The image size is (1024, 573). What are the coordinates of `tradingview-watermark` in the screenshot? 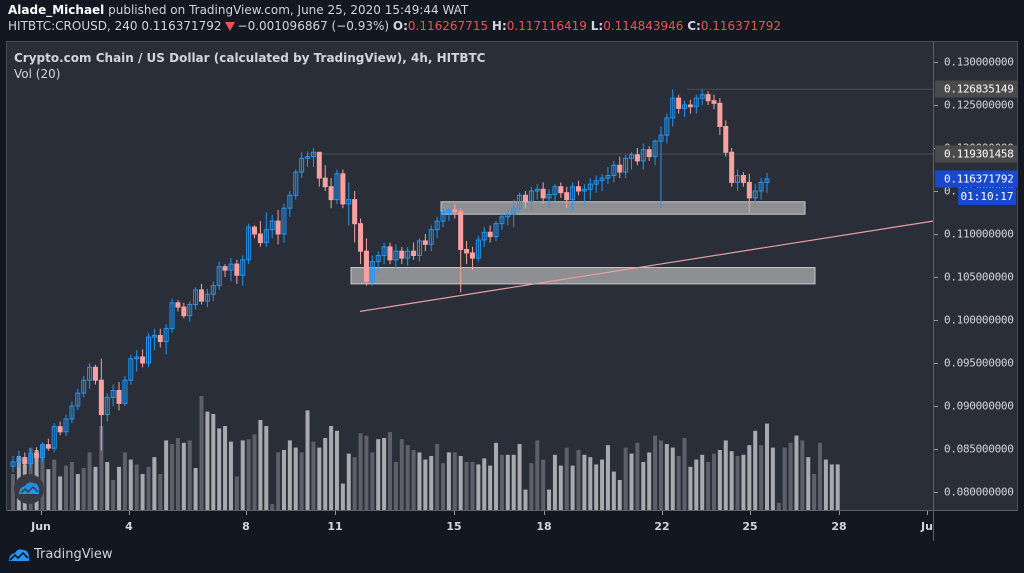 It's located at (29, 489).